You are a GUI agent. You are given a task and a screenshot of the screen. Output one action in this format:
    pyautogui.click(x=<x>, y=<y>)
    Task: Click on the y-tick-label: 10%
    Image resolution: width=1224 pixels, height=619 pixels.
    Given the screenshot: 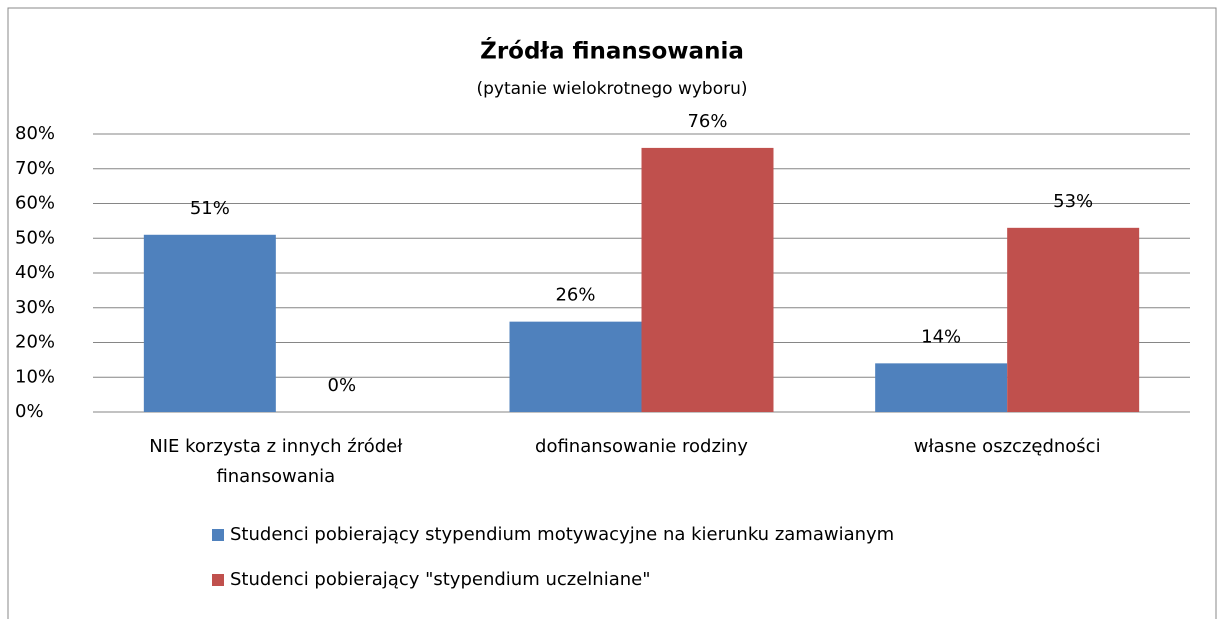 What is the action you would take?
    pyautogui.click(x=35, y=376)
    